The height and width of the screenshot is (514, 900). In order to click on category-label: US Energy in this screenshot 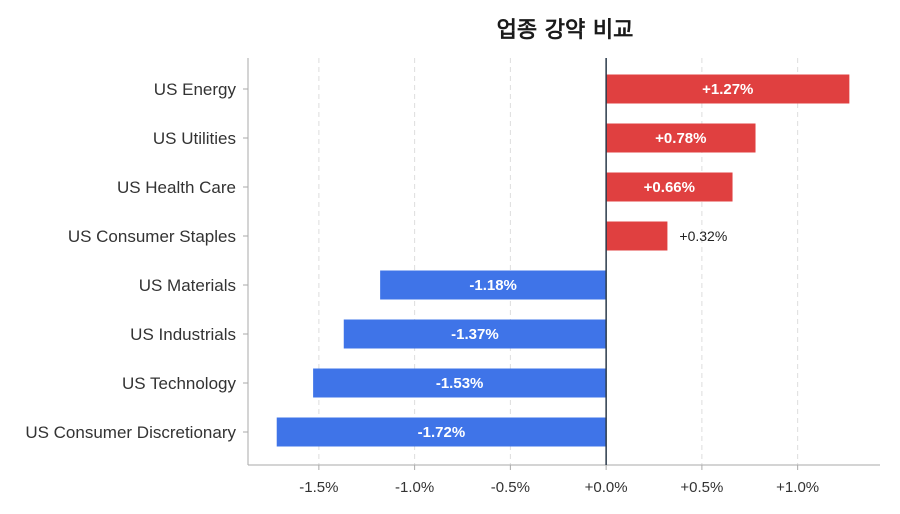, I will do `click(195, 89)`.